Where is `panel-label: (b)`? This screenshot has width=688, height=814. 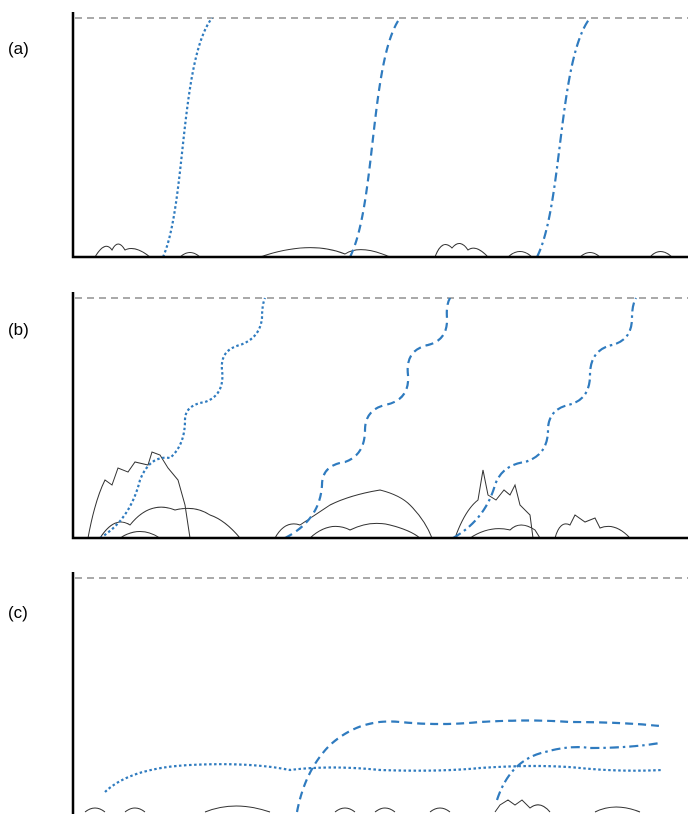
panel-label: (b) is located at coordinates (18, 329).